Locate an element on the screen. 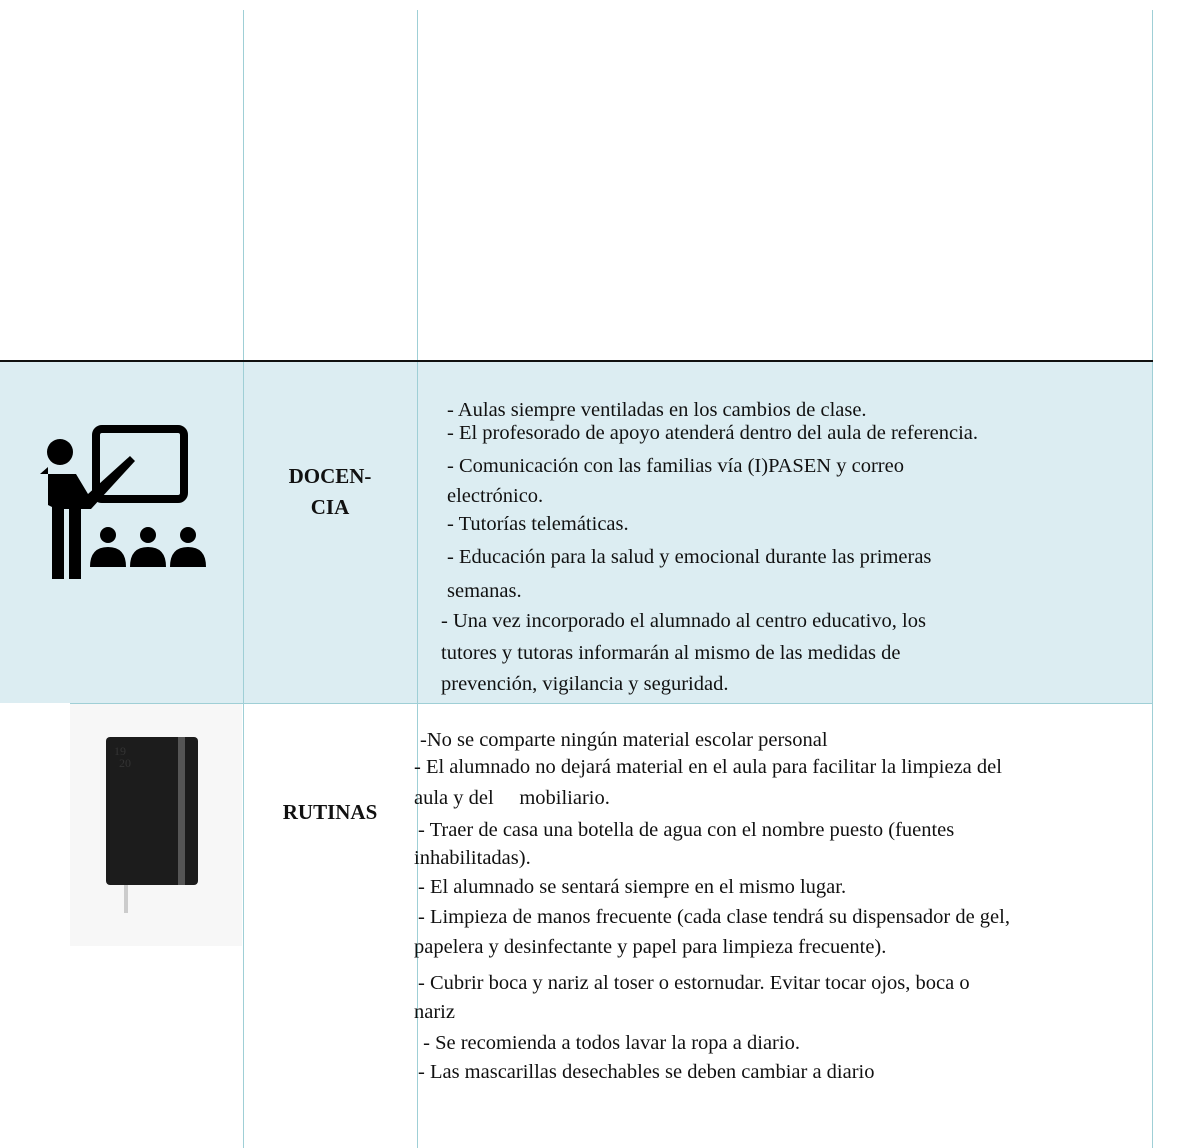  row-label: RUTINAS is located at coordinates (330, 812).